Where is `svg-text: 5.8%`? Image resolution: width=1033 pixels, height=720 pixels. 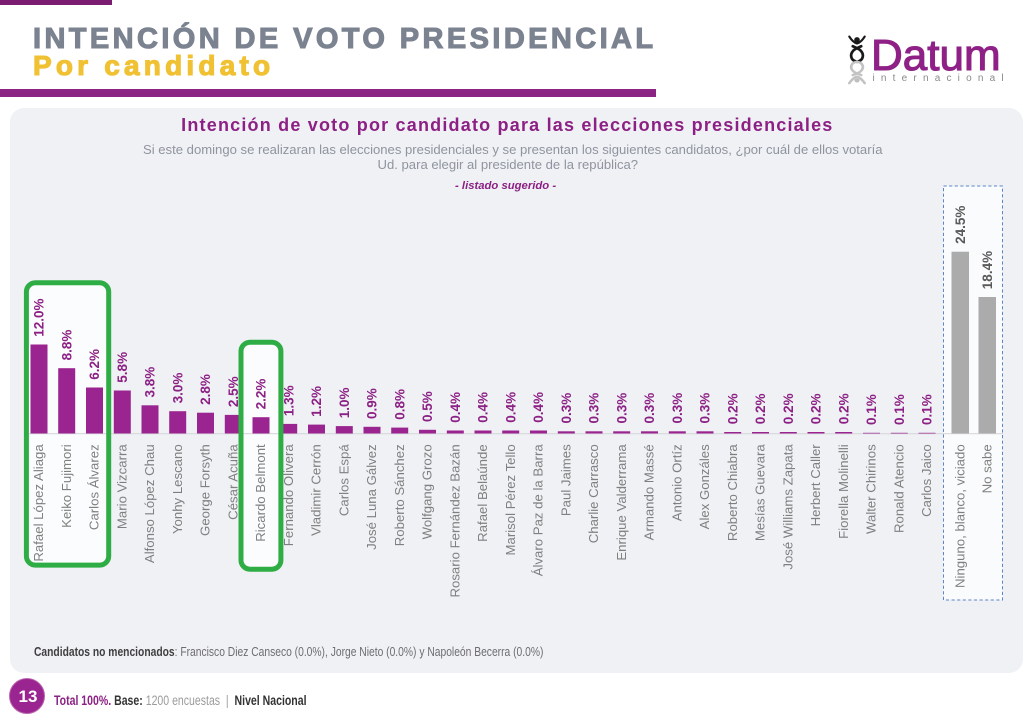 svg-text: 5.8% is located at coordinates (122, 367).